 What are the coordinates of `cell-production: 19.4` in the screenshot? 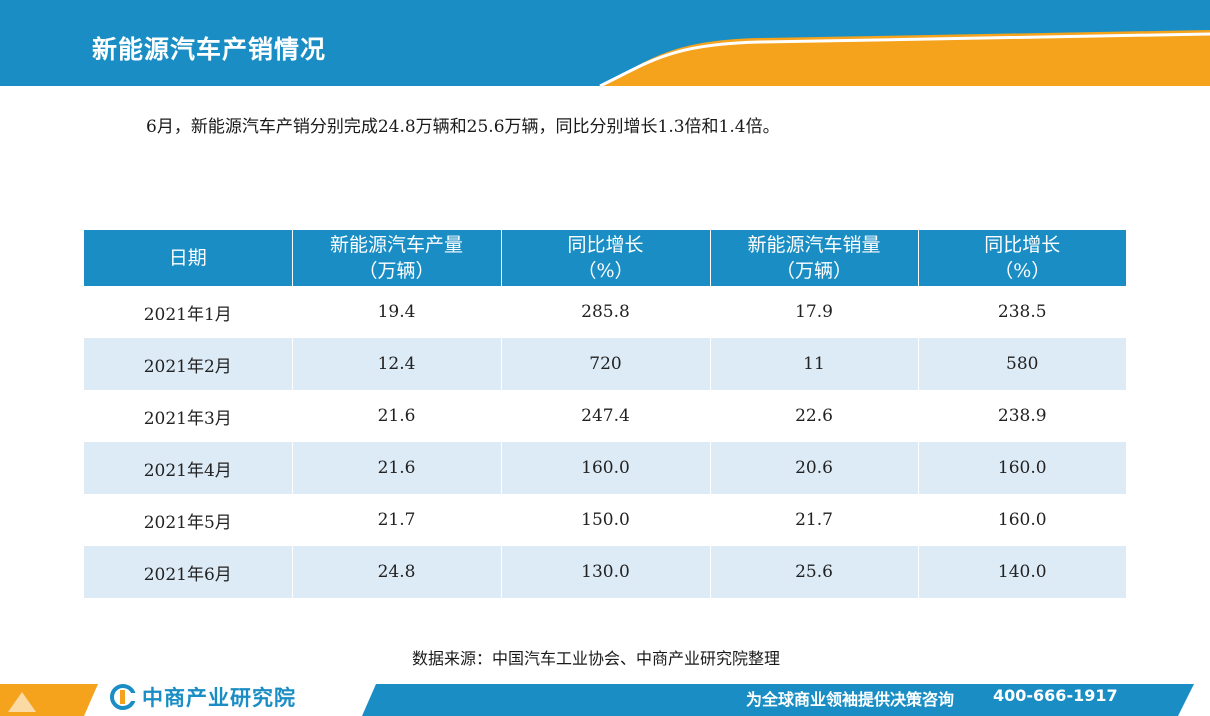 It's located at (397, 312).